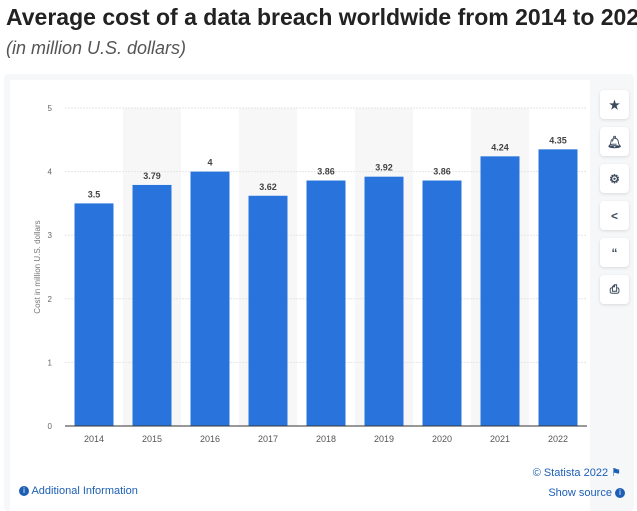 This screenshot has width=637, height=511. I want to click on chart-subtitle: (in million U.S. dollars), so click(96, 48).